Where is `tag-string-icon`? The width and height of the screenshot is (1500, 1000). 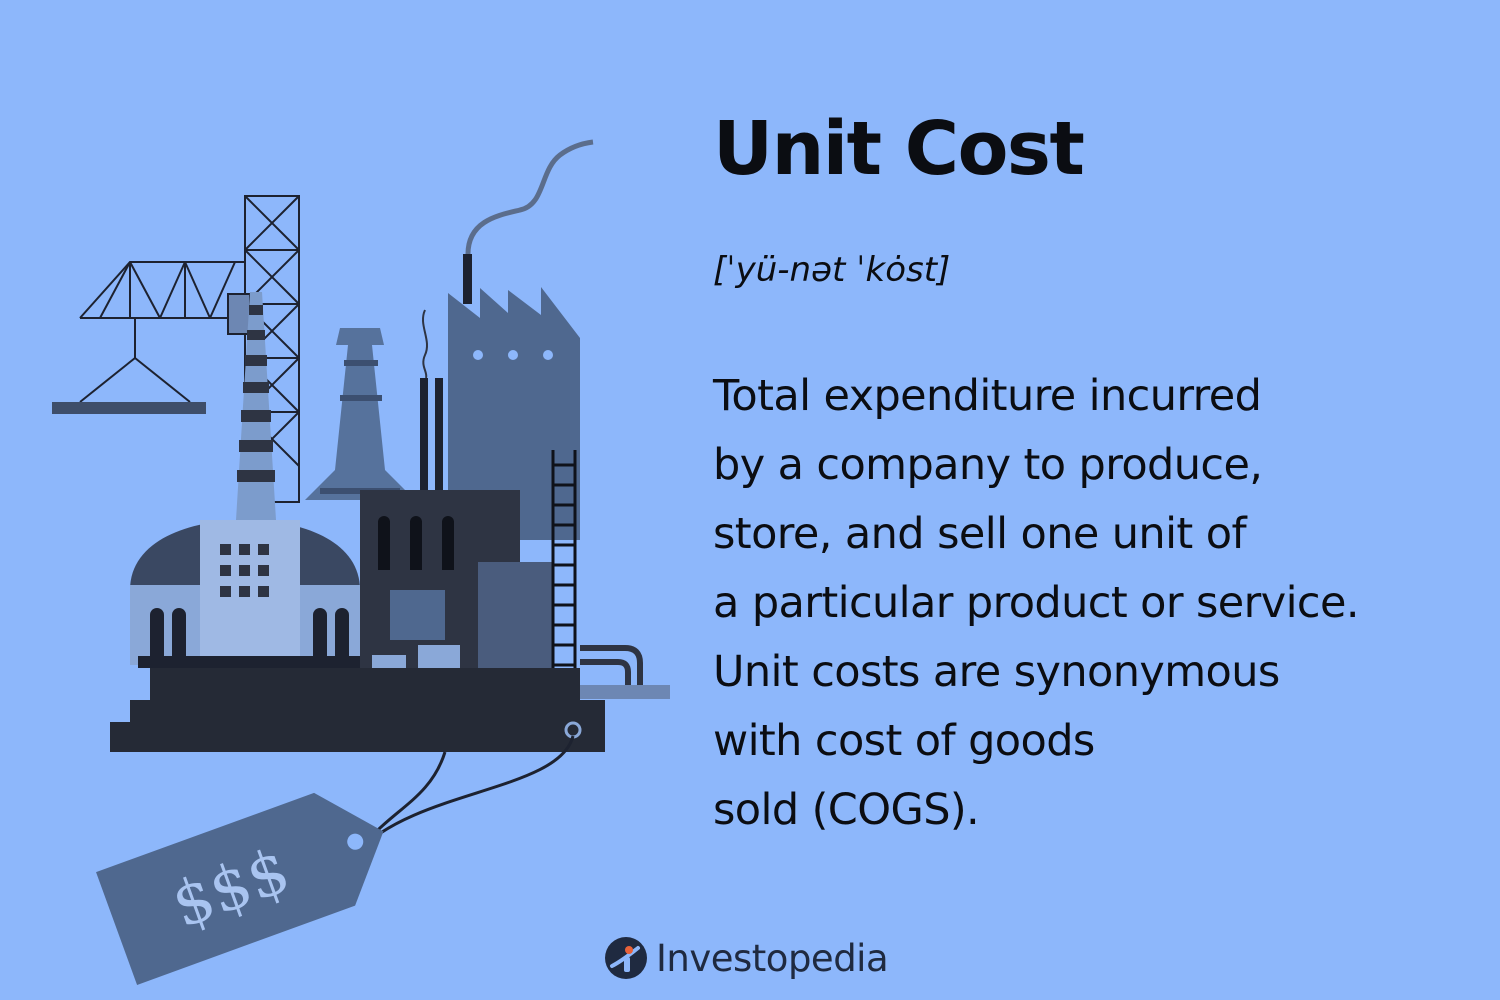
tag-string-icon is located at coordinates (467, 792).